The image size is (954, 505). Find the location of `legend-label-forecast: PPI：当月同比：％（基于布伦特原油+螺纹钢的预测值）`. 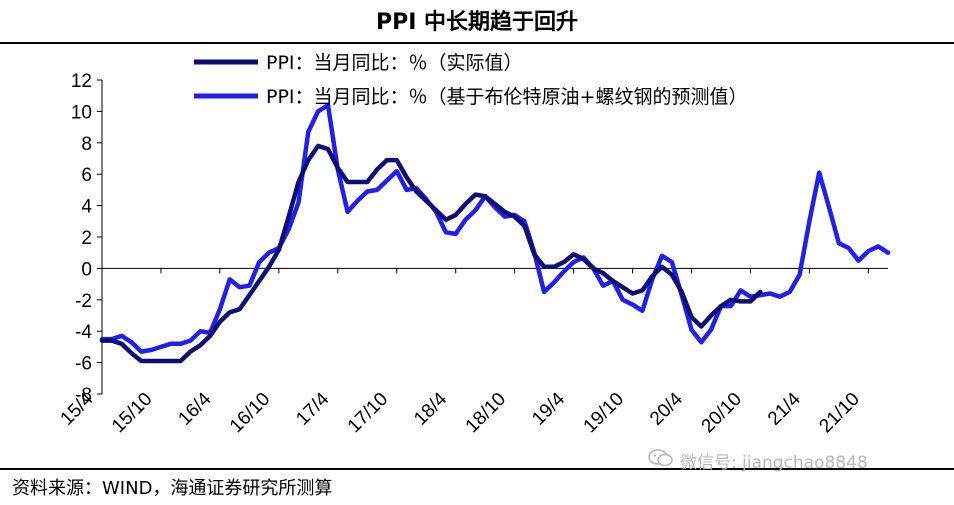

legend-label-forecast: PPI：当月同比：％（基于布伦特原油+螺纹钢的预测值） is located at coordinates (506, 97).